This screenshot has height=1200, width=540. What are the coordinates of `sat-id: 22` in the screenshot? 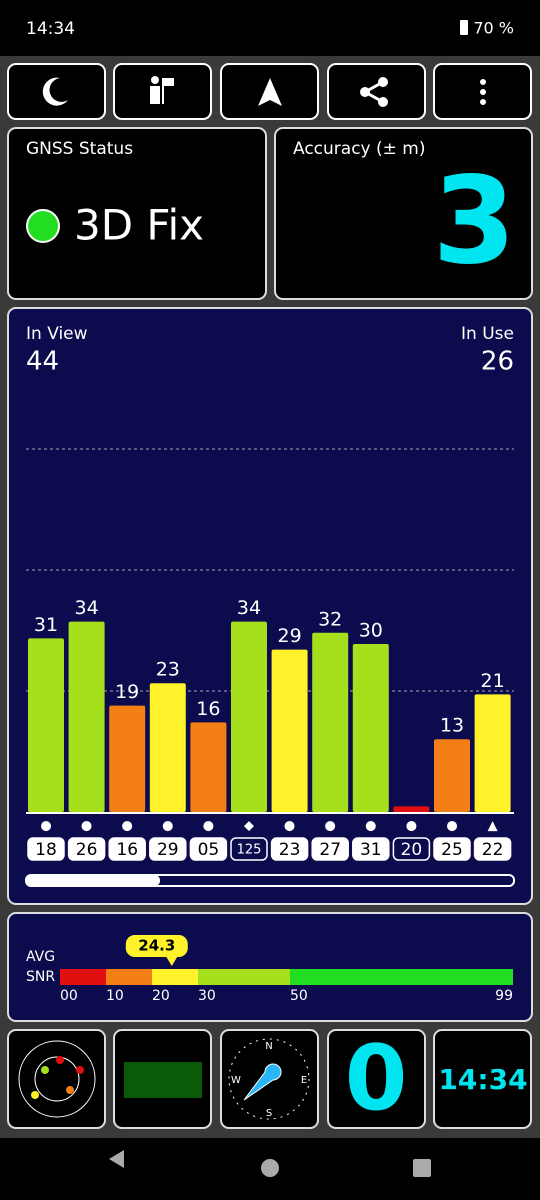 It's located at (493, 850).